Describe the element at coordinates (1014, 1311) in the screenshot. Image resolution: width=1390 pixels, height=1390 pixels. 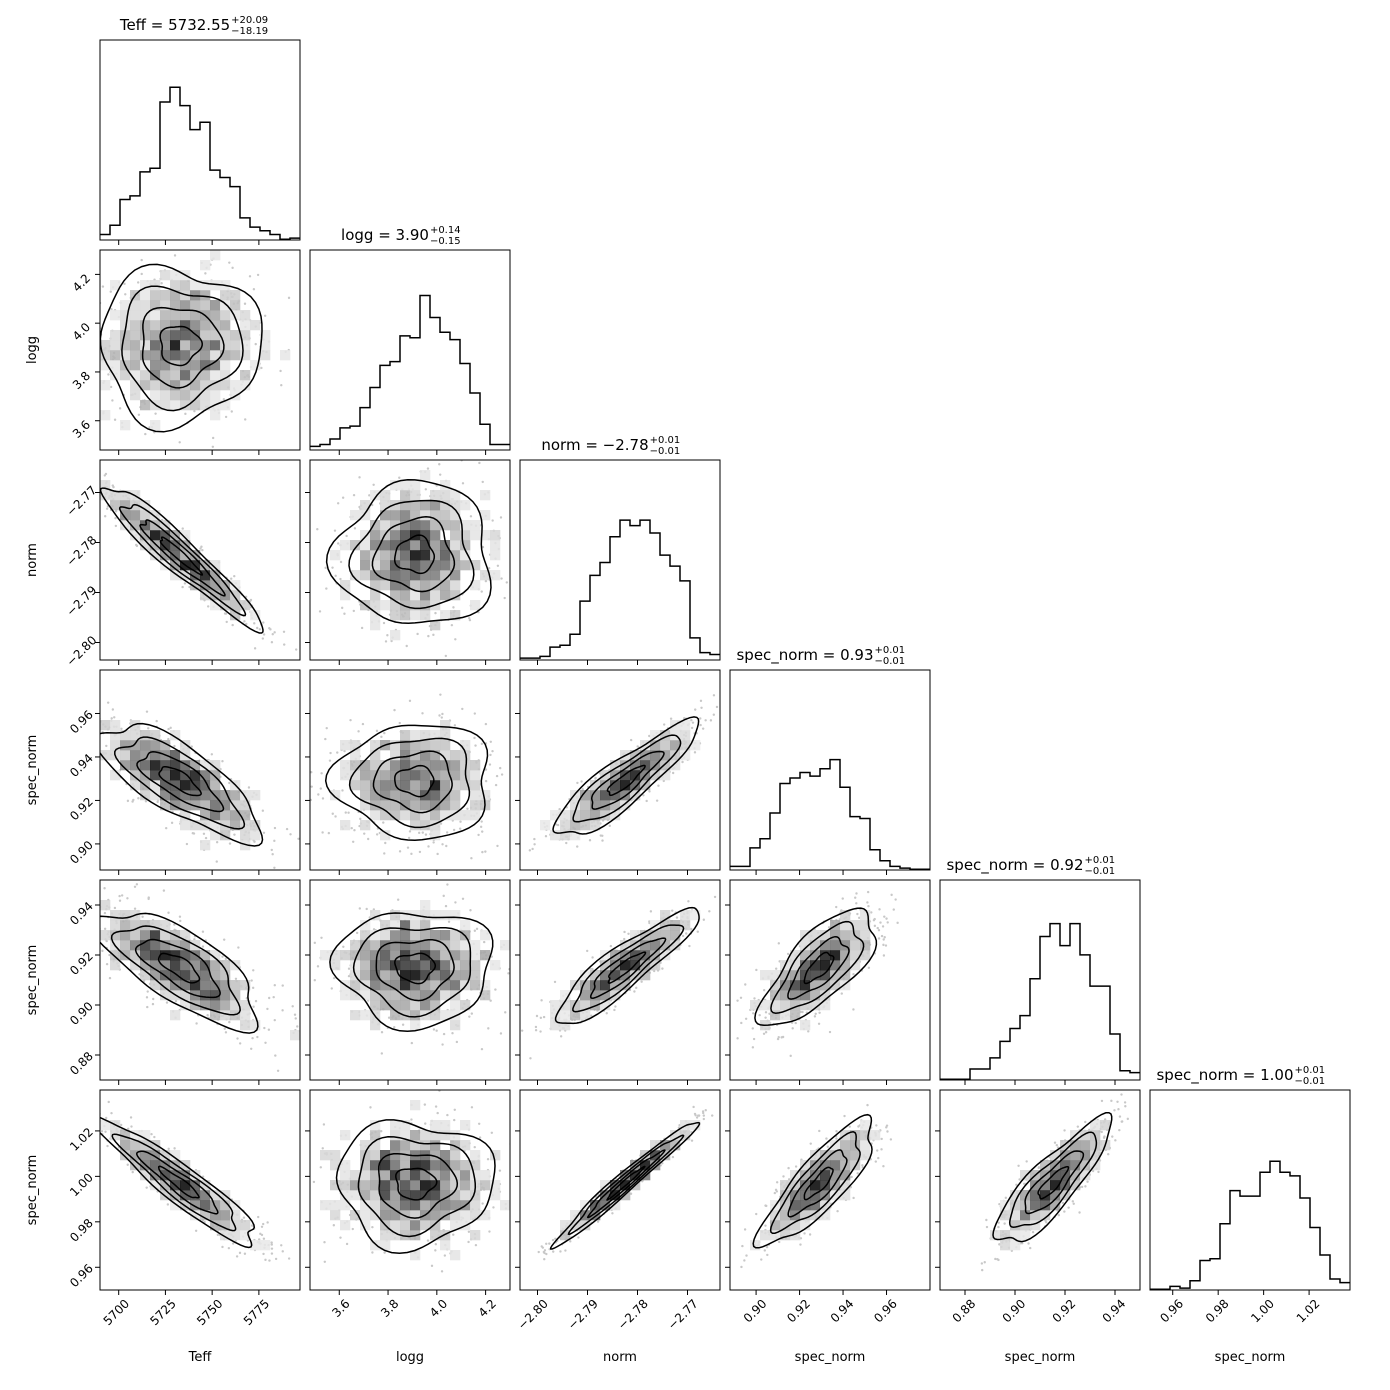
I see `x-tick-label: 0.90` at that location.